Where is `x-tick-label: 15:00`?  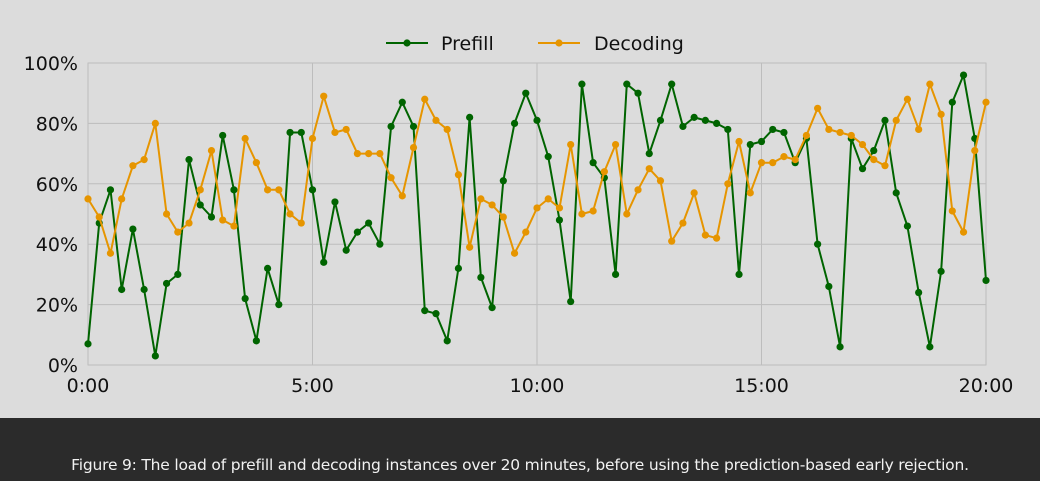
x-tick-label: 15:00 is located at coordinates (761, 386).